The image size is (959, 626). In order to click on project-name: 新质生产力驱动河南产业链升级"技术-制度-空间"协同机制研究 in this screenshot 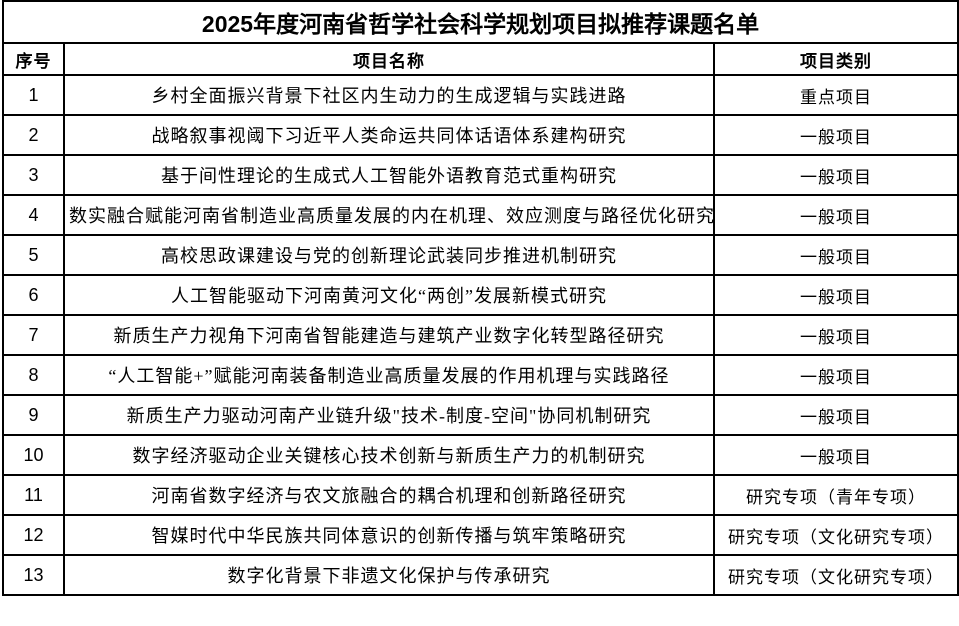, I will do `click(389, 415)`.